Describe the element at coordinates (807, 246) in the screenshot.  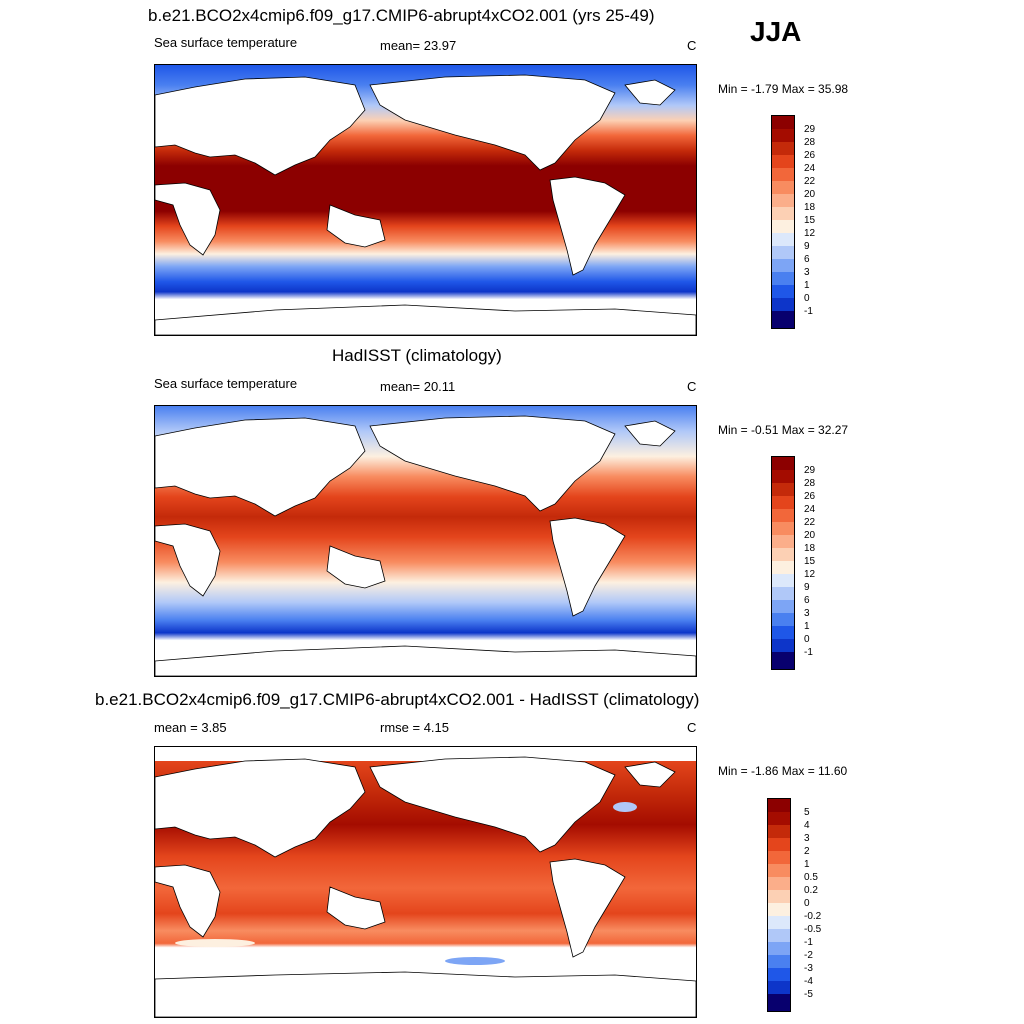
I see `panel1-tick: 9` at that location.